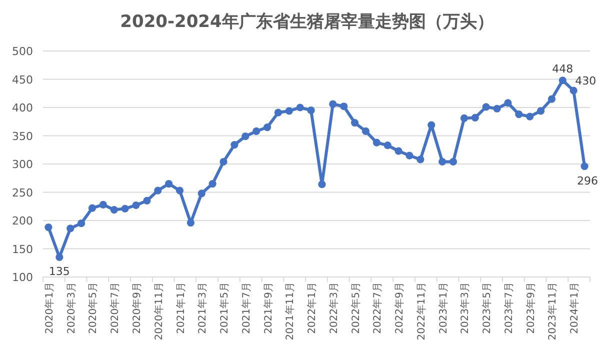 This screenshot has width=614, height=351. Describe the element at coordinates (22, 249) in the screenshot. I see `y-tick-label: 150` at that location.